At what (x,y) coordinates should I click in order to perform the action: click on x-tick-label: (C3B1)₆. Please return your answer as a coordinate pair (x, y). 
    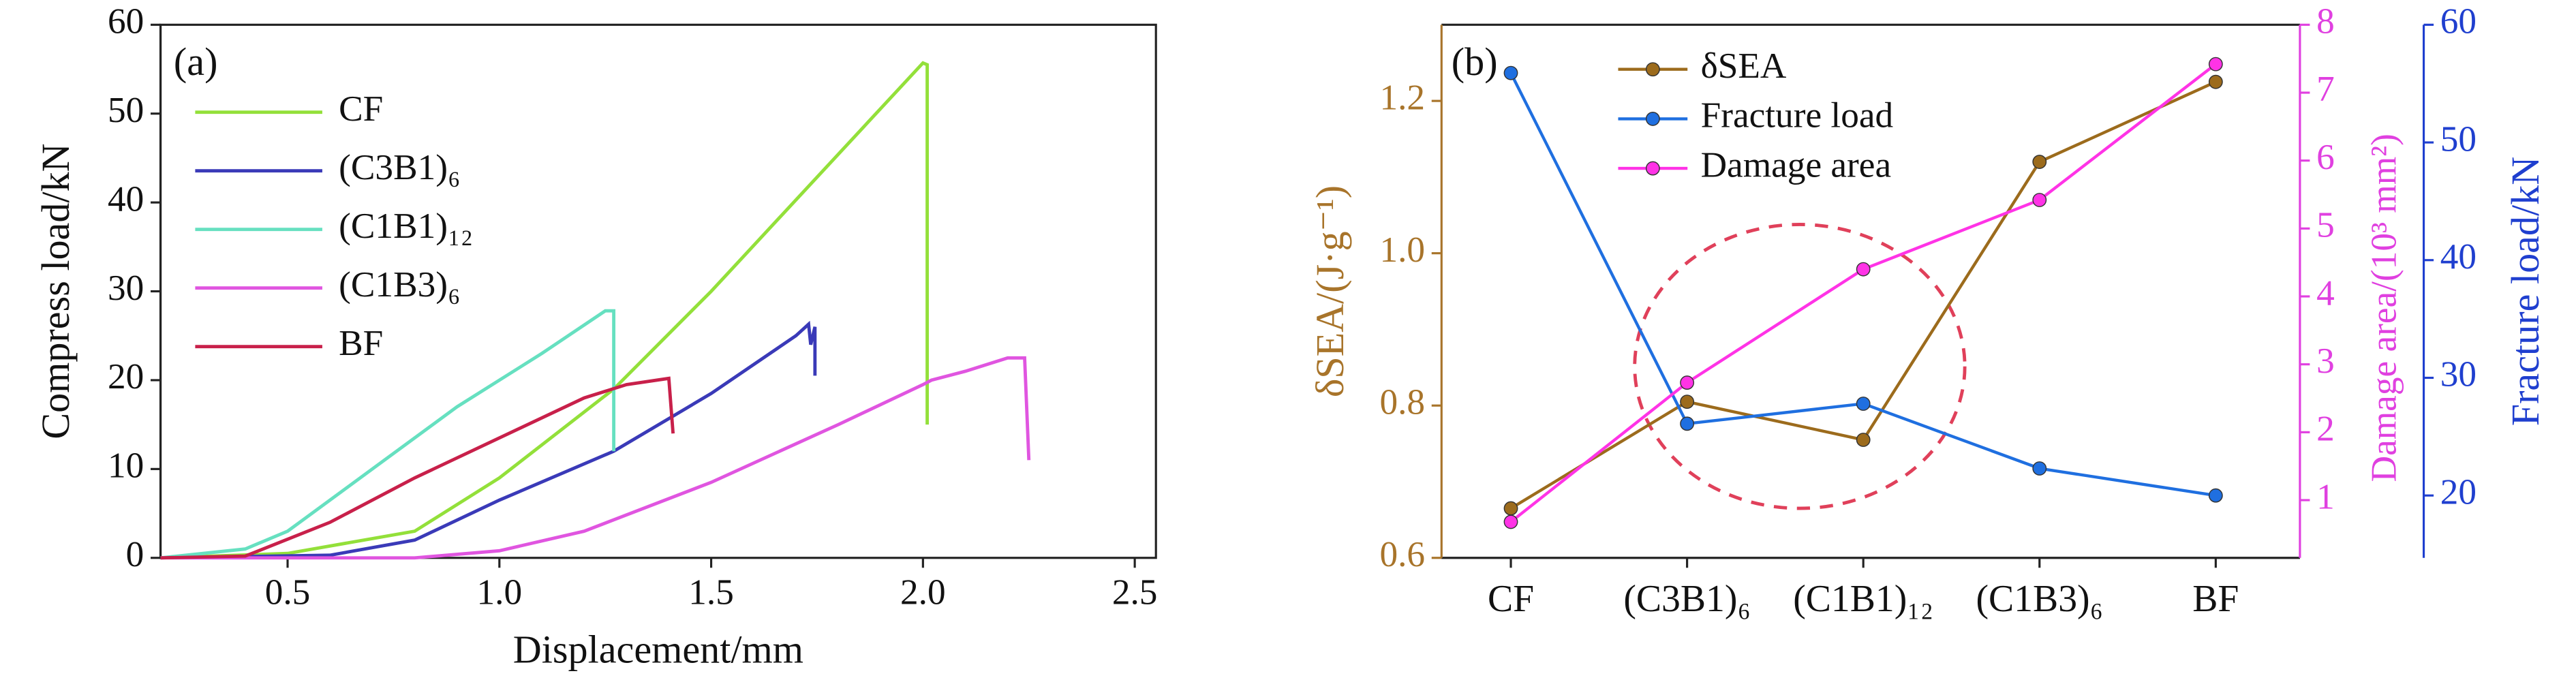
    Looking at the image, I should click on (1687, 599).